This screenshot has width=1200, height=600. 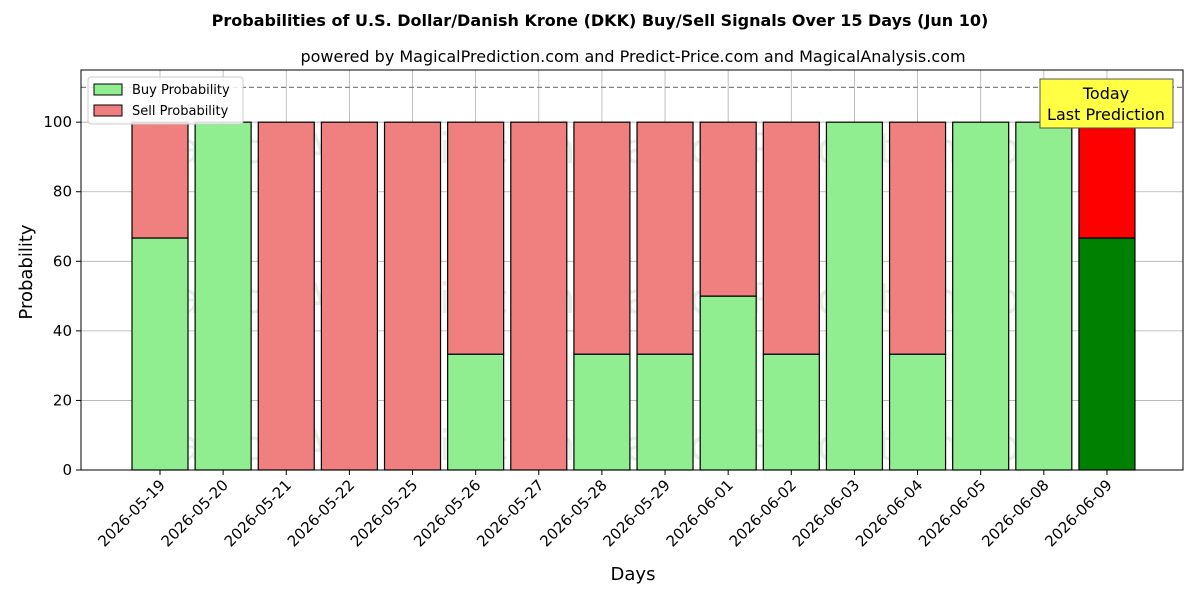 What do you see at coordinates (62, 331) in the screenshot?
I see `y-tick-label: 40` at bounding box center [62, 331].